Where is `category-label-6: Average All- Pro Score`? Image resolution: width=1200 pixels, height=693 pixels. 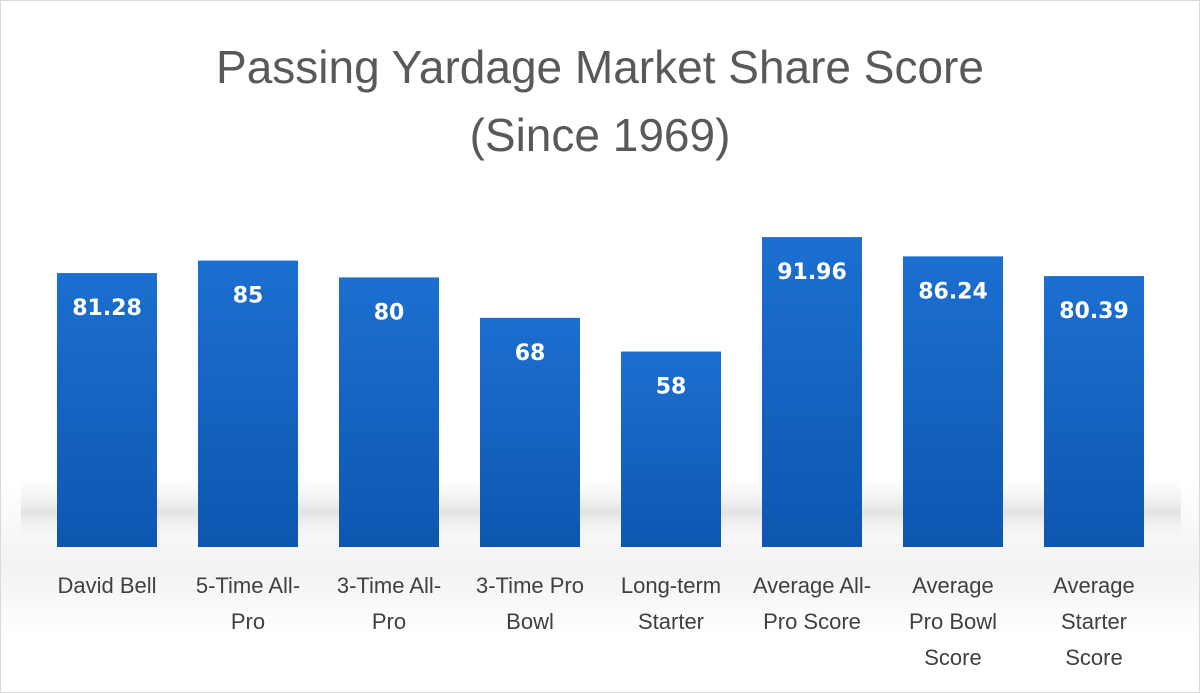
category-label-6: Average All- Pro Score is located at coordinates (812, 603).